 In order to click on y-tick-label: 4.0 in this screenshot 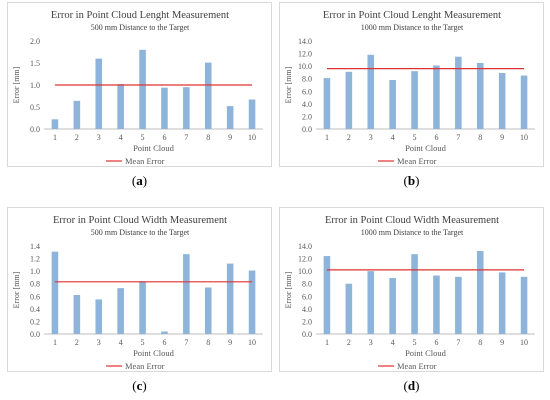, I will do `click(307, 309)`.